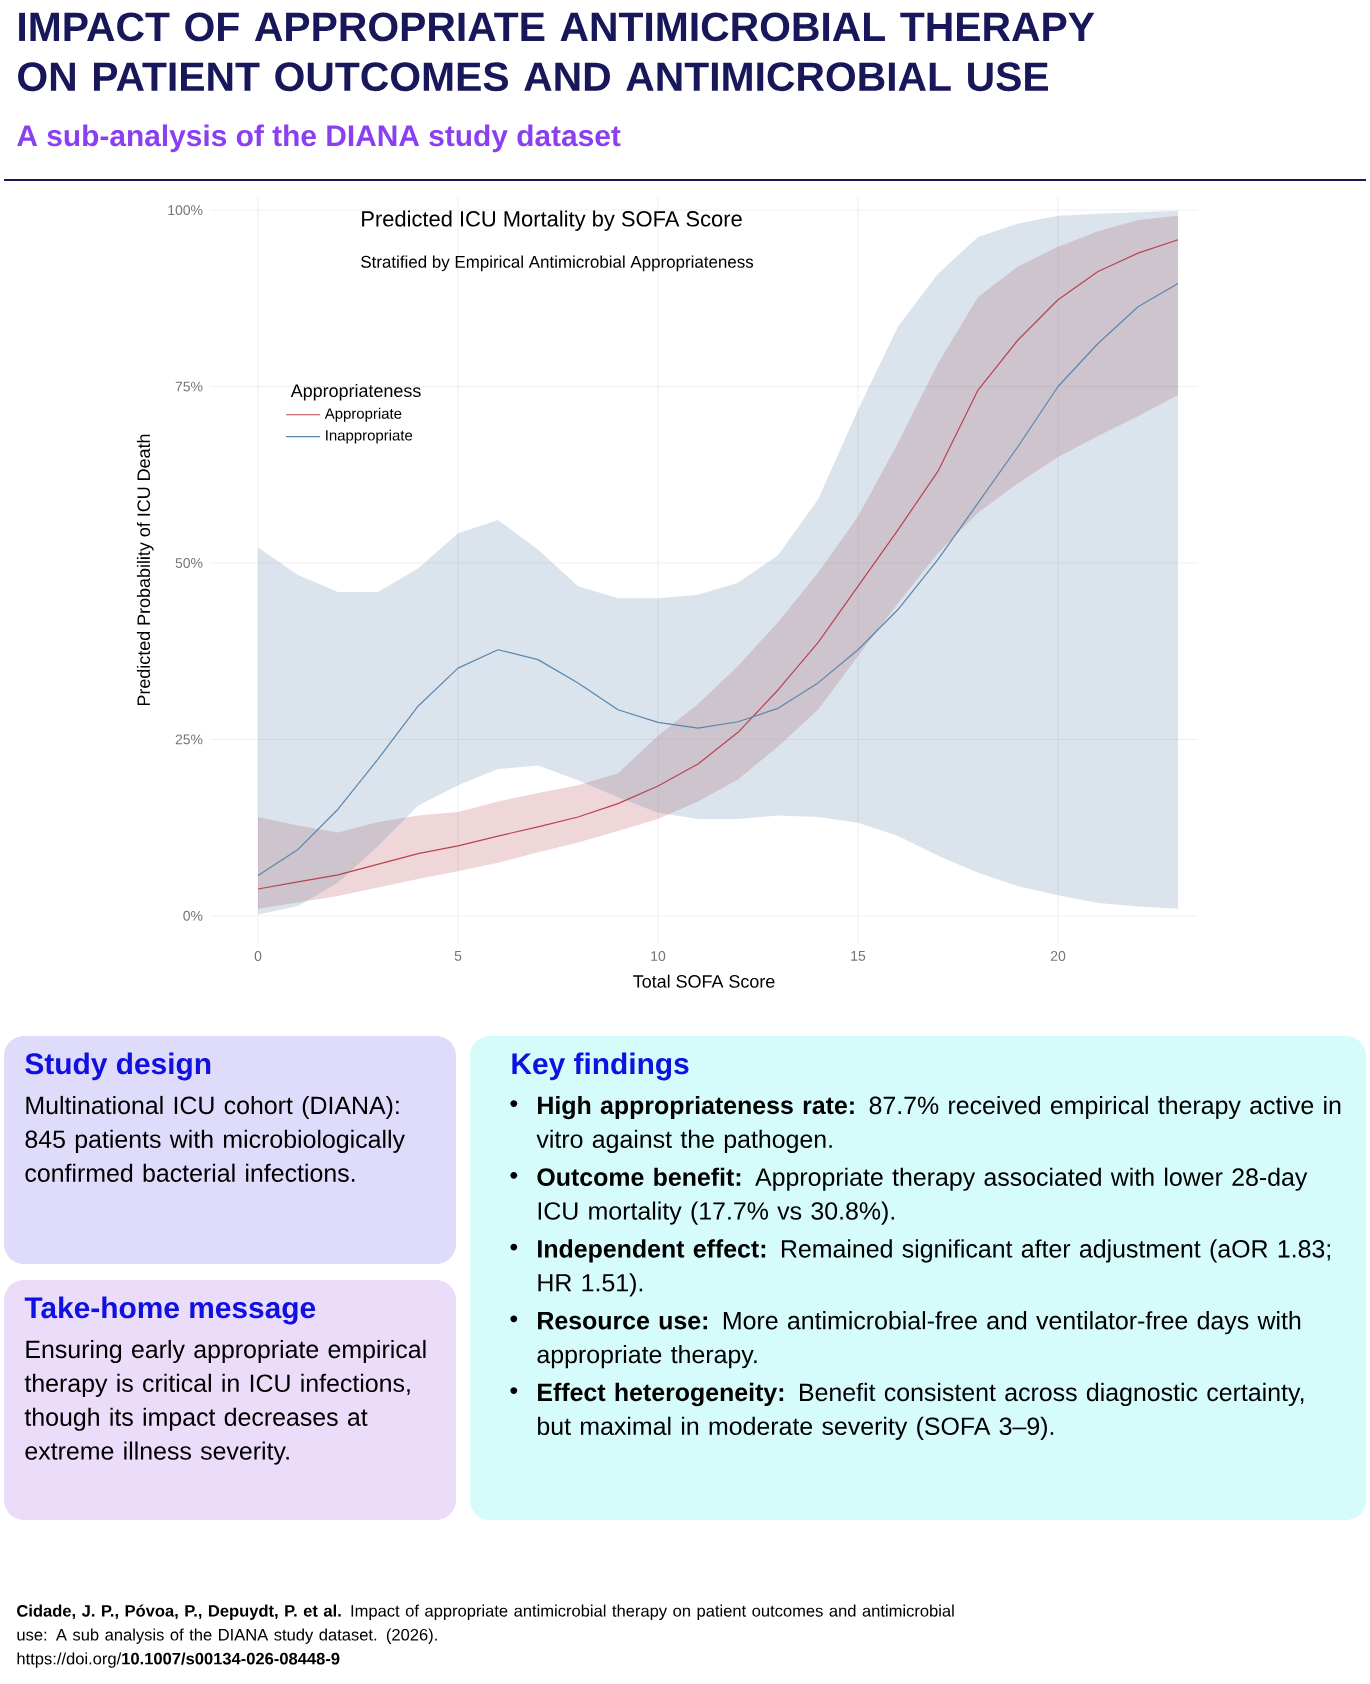  I want to click on text: Cidade, J. P., Póvoa, P., Depuydt, P. et al. Impact of appropriate antimicrobial therapy on patient outcomes and antimicrobial use: A sub analysis of the DIANA study dataset. (2026)., so click(485, 1624).